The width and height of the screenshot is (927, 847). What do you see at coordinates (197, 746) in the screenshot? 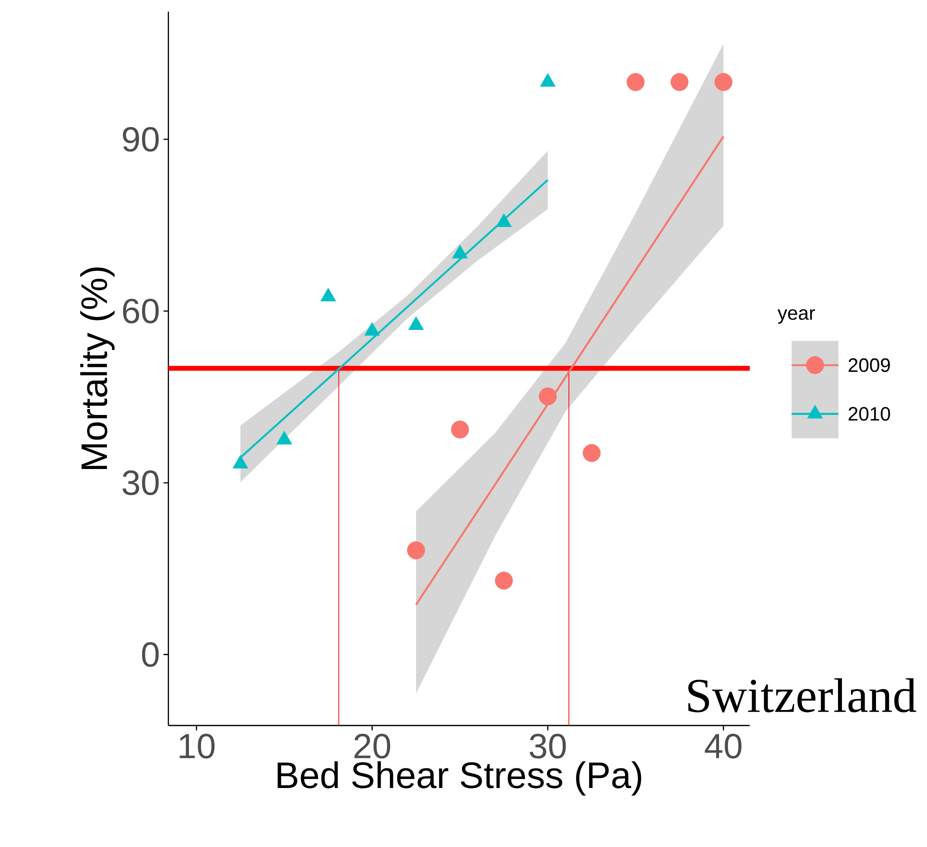
I see `x-tick-label: 10` at bounding box center [197, 746].